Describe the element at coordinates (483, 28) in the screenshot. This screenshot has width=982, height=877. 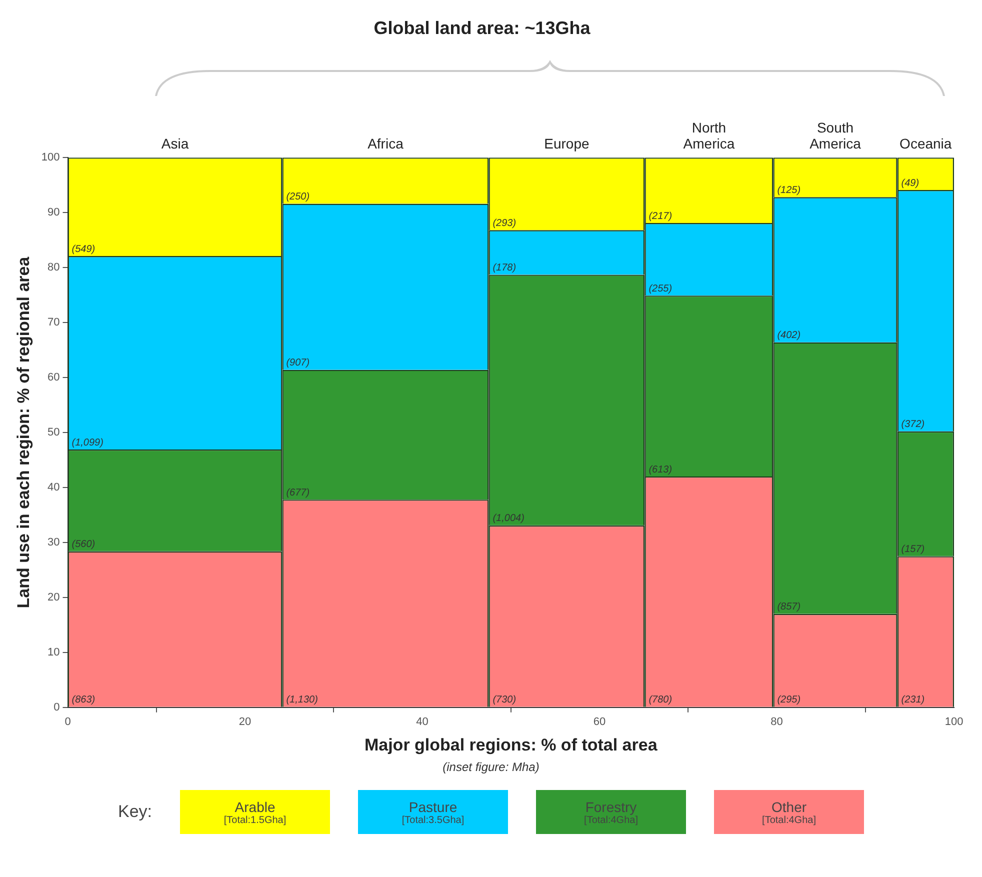
I see `chart-title: Global land area: ~13Gha` at that location.